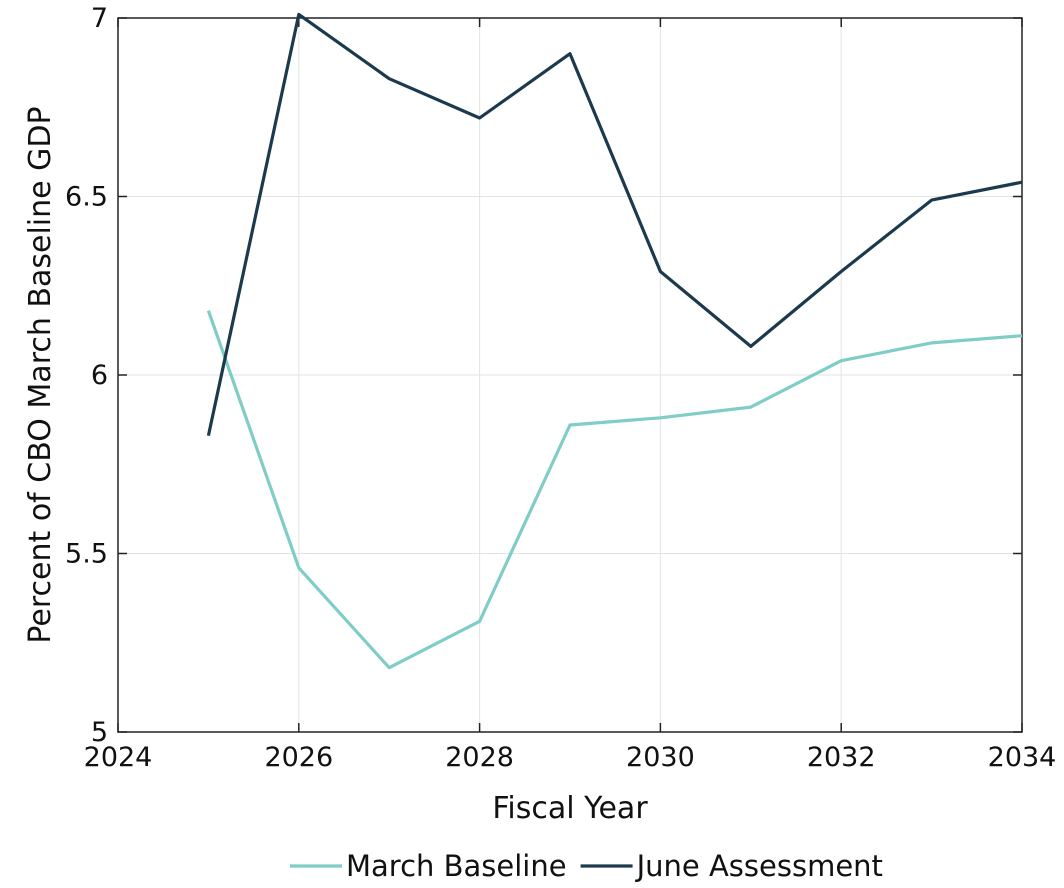 This screenshot has width=1064, height=888. Describe the element at coordinates (40, 374) in the screenshot. I see `y-axis-title: Percent of CBO March Baseline GDP` at that location.